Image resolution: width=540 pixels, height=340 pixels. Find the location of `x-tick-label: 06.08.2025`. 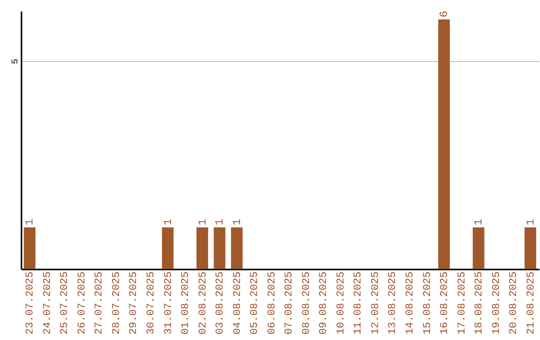

x-tick-label: 06.08.2025 is located at coordinates (272, 303).